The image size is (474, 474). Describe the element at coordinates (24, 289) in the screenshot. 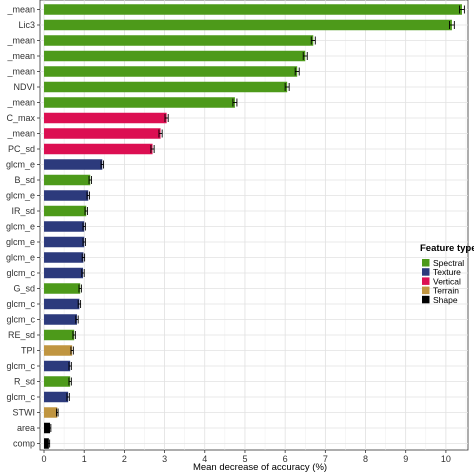

I see `y-tick-label: G_sd` at that location.